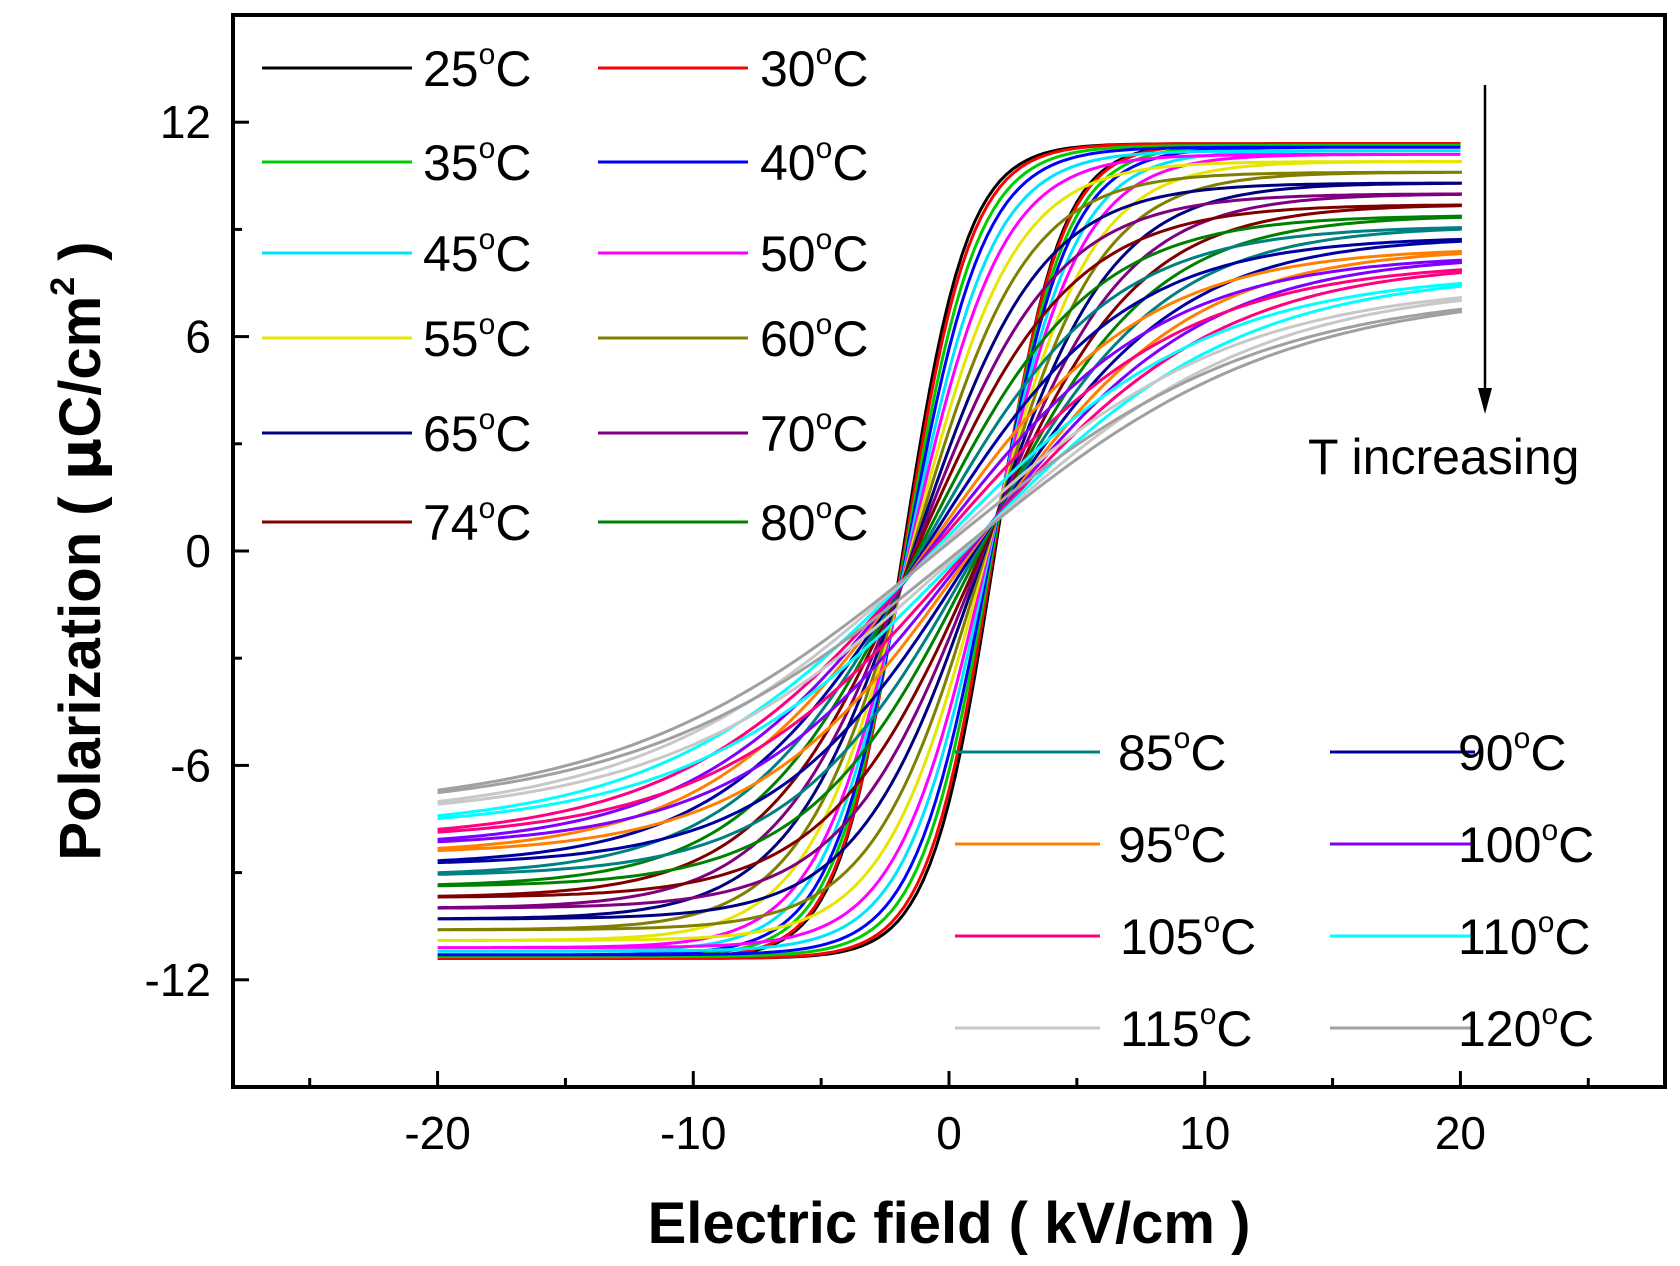 The height and width of the screenshot is (1266, 1680). What do you see at coordinates (1188, 935) in the screenshot?
I see `legend-label: 105oC` at bounding box center [1188, 935].